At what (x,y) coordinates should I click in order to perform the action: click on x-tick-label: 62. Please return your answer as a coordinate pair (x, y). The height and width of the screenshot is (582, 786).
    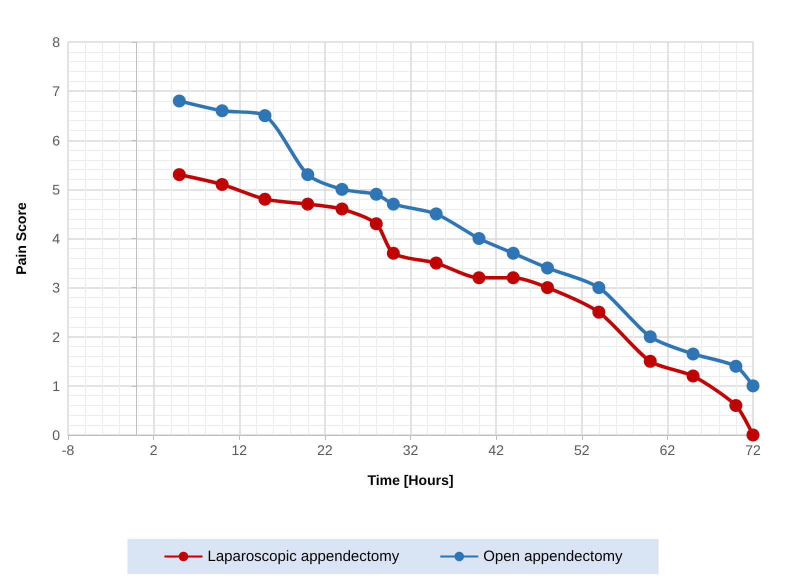
    Looking at the image, I should click on (668, 450).